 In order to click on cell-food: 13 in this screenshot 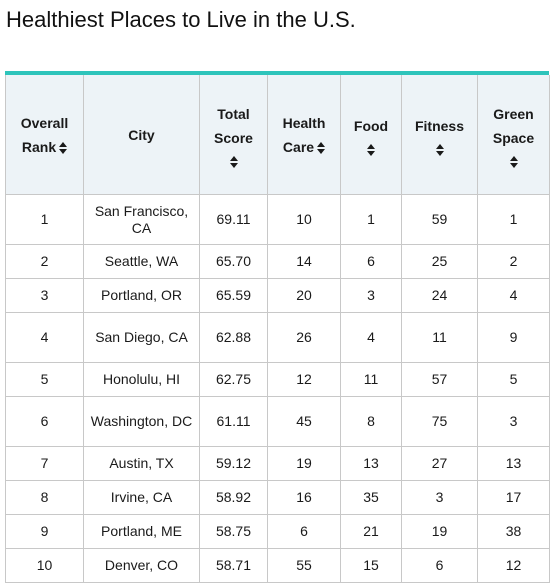, I will do `click(371, 463)`.